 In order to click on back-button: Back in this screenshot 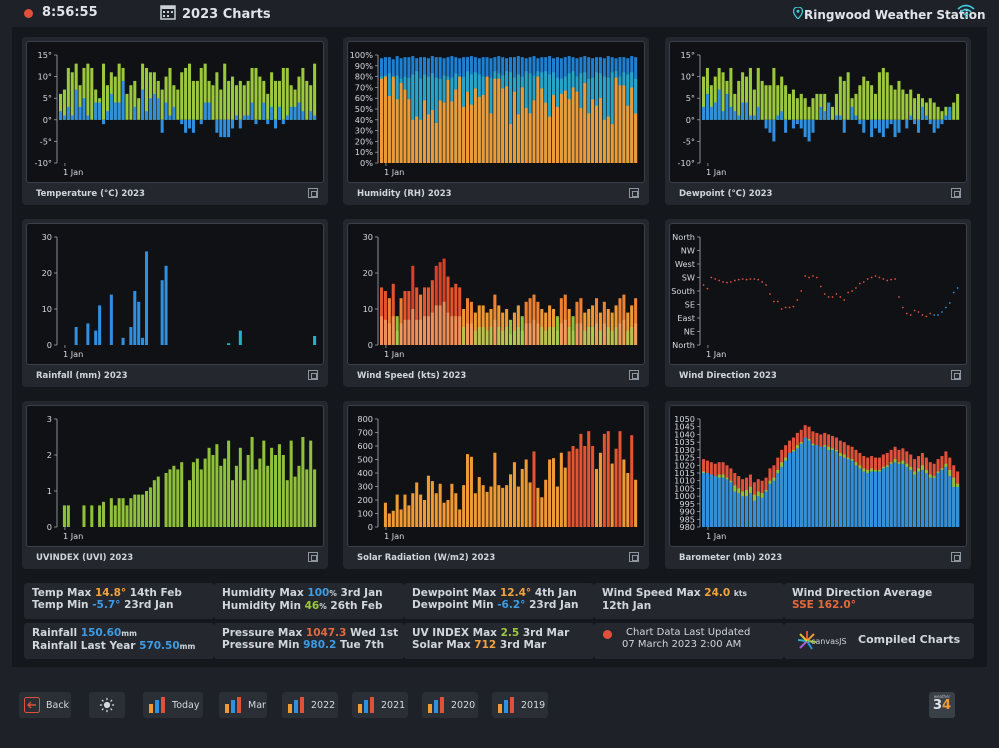, I will do `click(45, 705)`.